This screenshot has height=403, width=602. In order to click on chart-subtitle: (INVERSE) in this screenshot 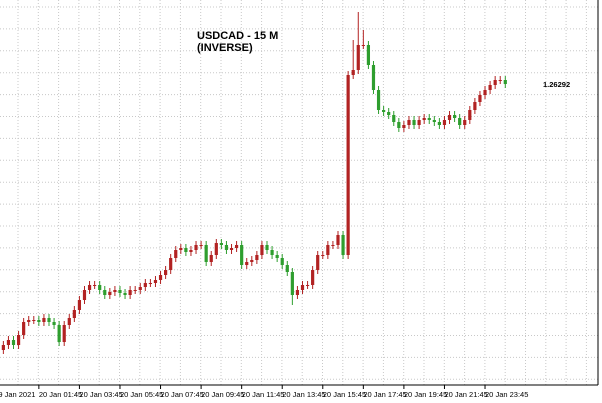, I will do `click(225, 48)`.